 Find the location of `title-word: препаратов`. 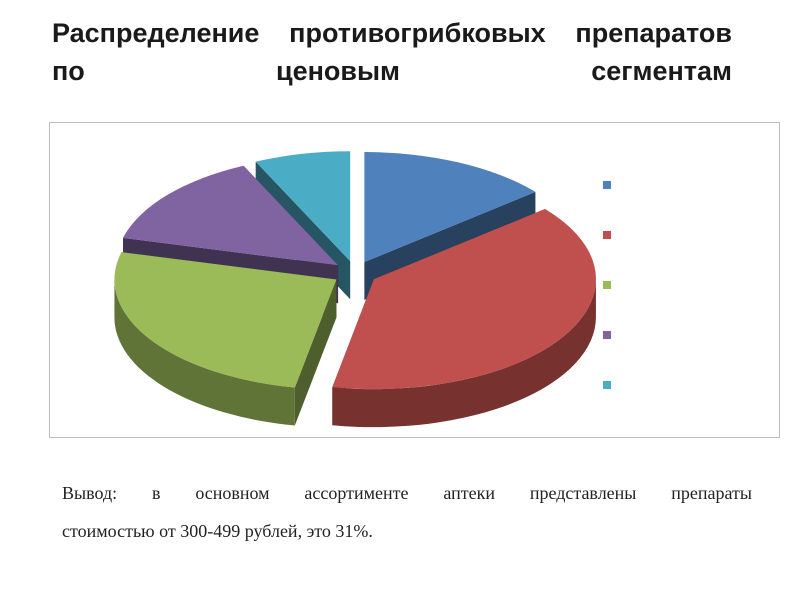

title-word: препаратов is located at coordinates (653, 33).